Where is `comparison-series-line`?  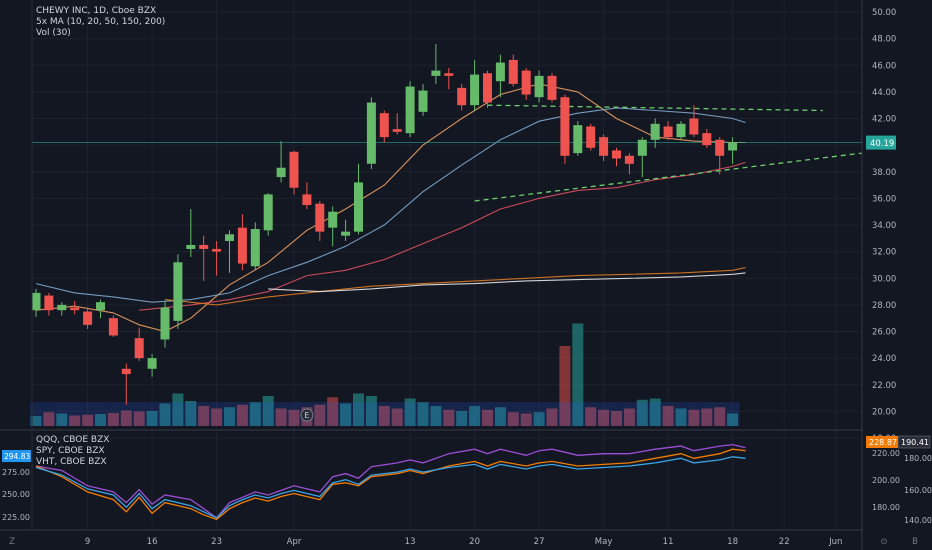
comparison-series-line is located at coordinates (390, 484).